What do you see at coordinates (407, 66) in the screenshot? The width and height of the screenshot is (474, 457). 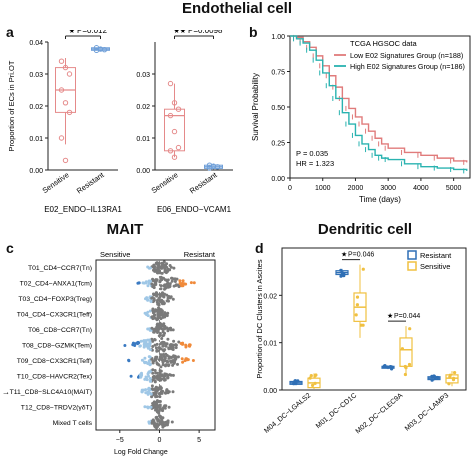 I see `legend-entry: High E02 Signatures Group (n=186)` at bounding box center [407, 66].